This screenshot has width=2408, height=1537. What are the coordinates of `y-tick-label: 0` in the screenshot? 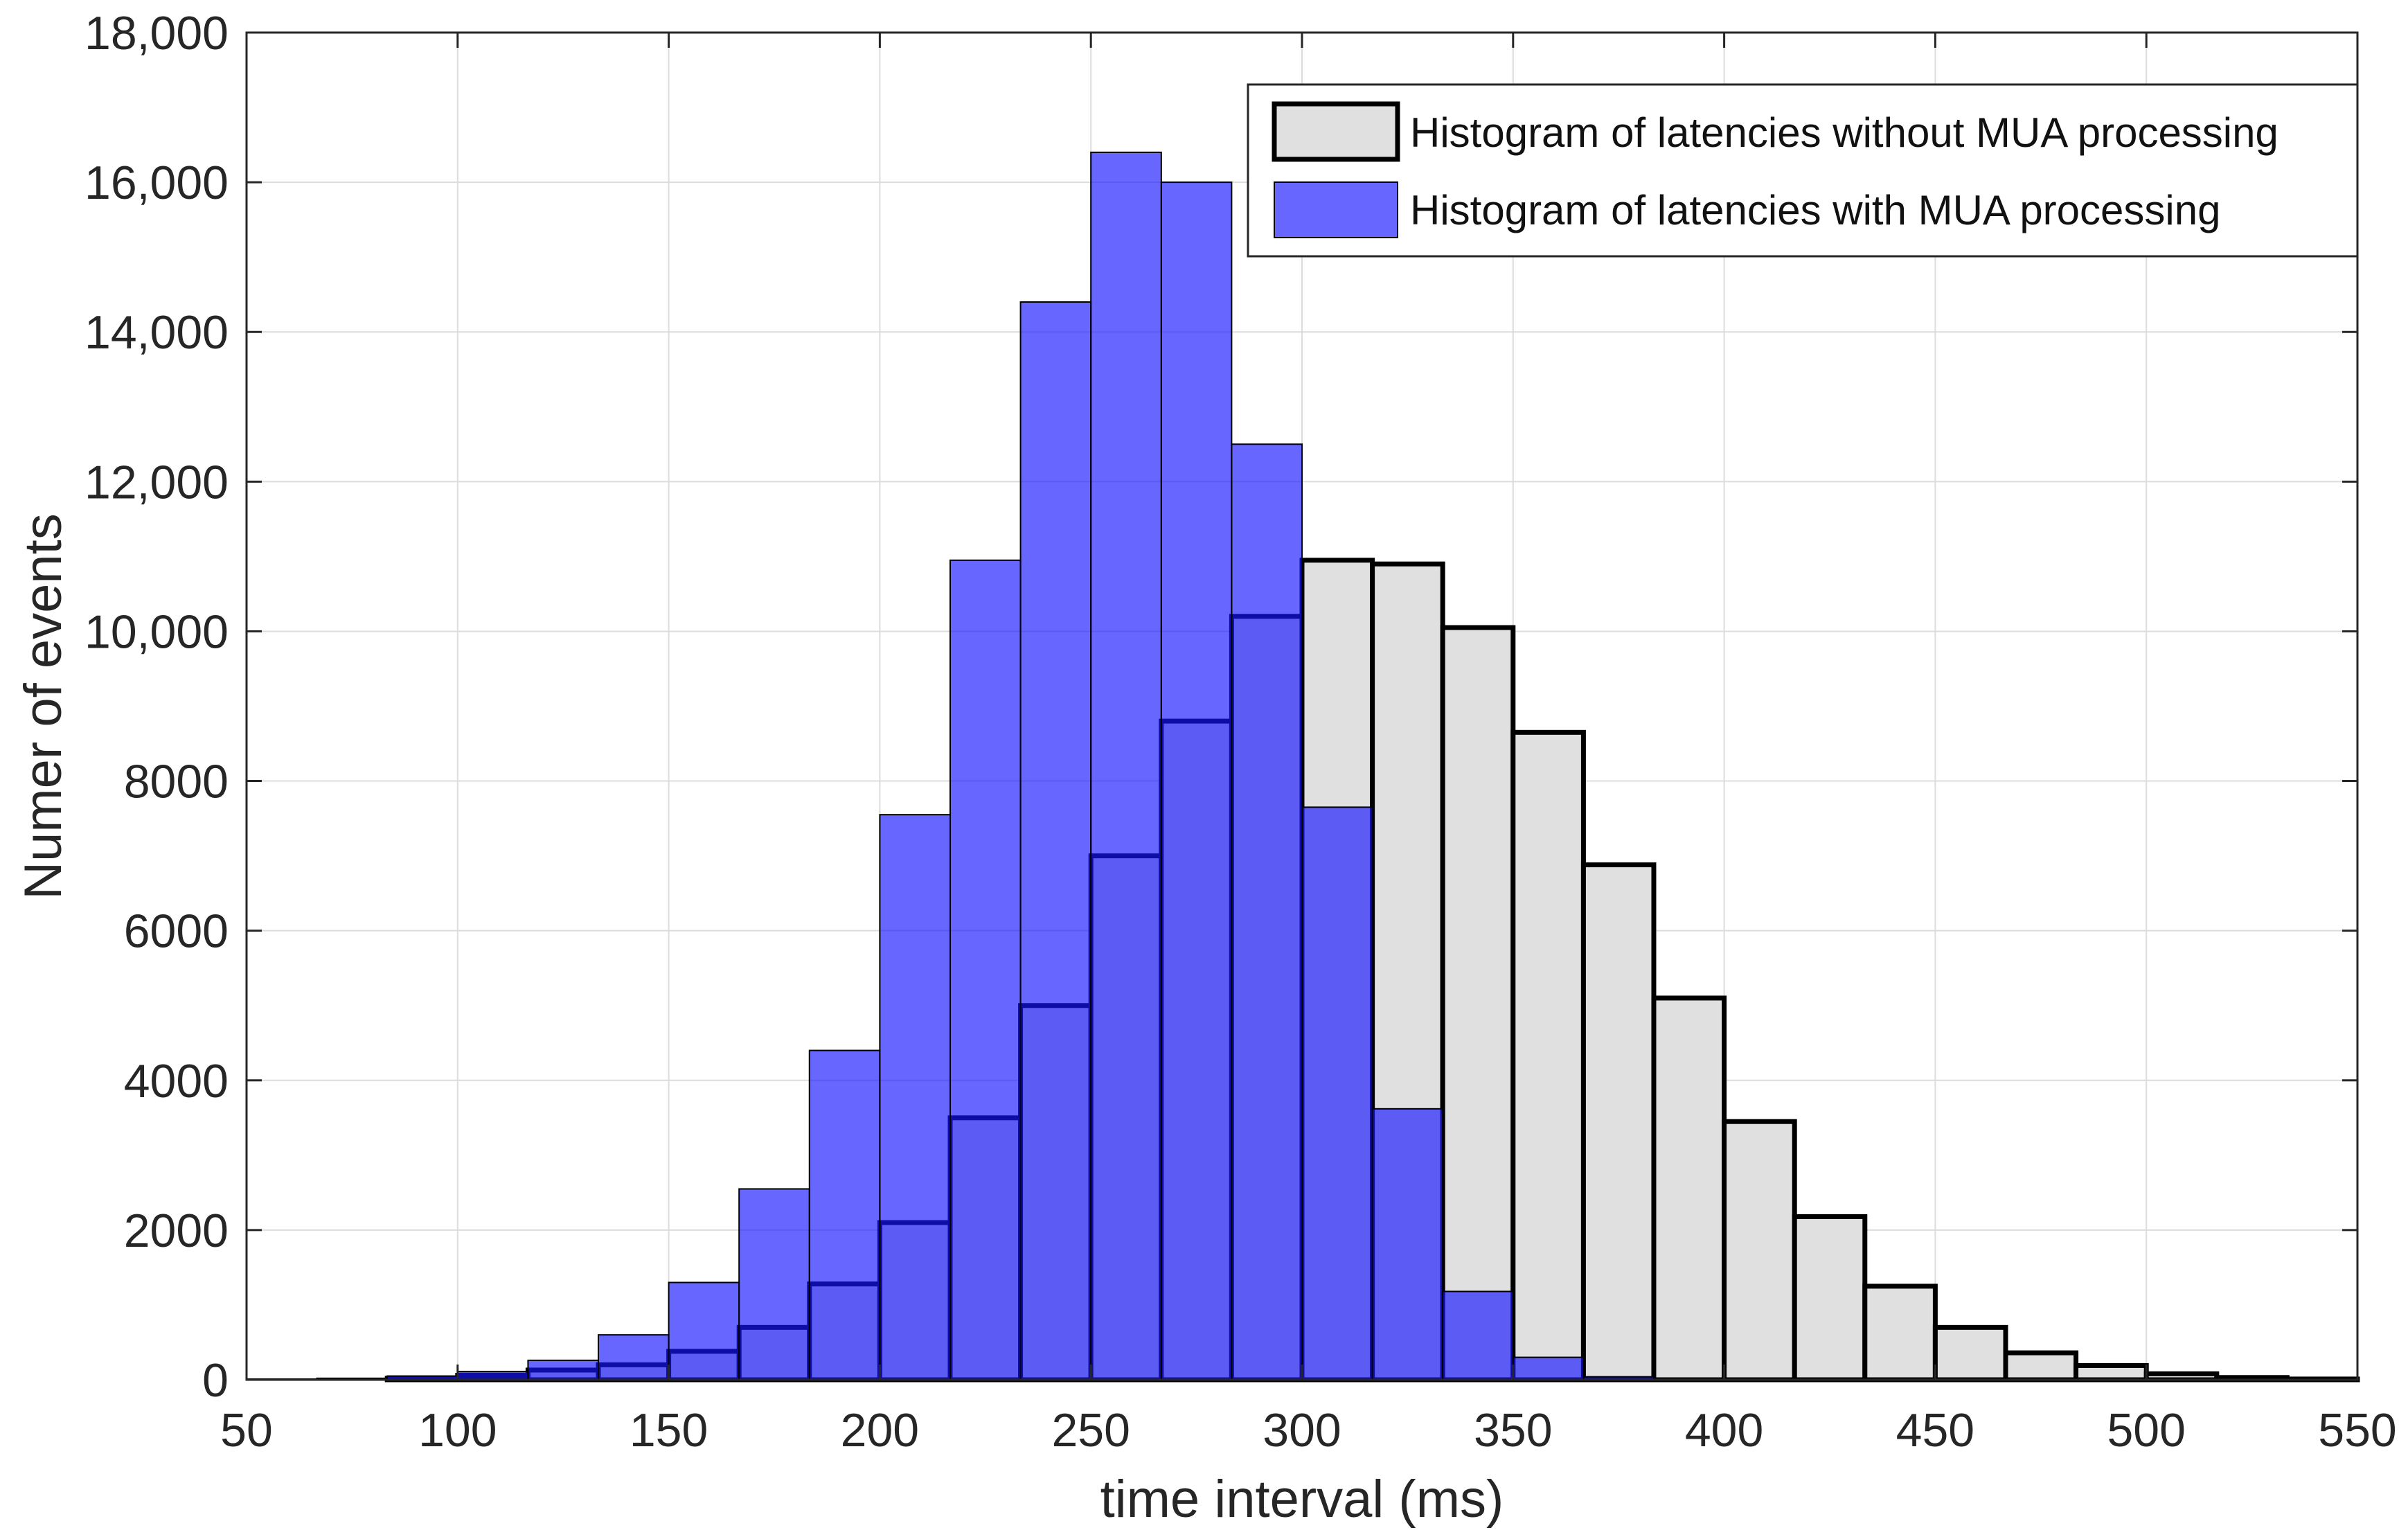 It's located at (215, 1380).